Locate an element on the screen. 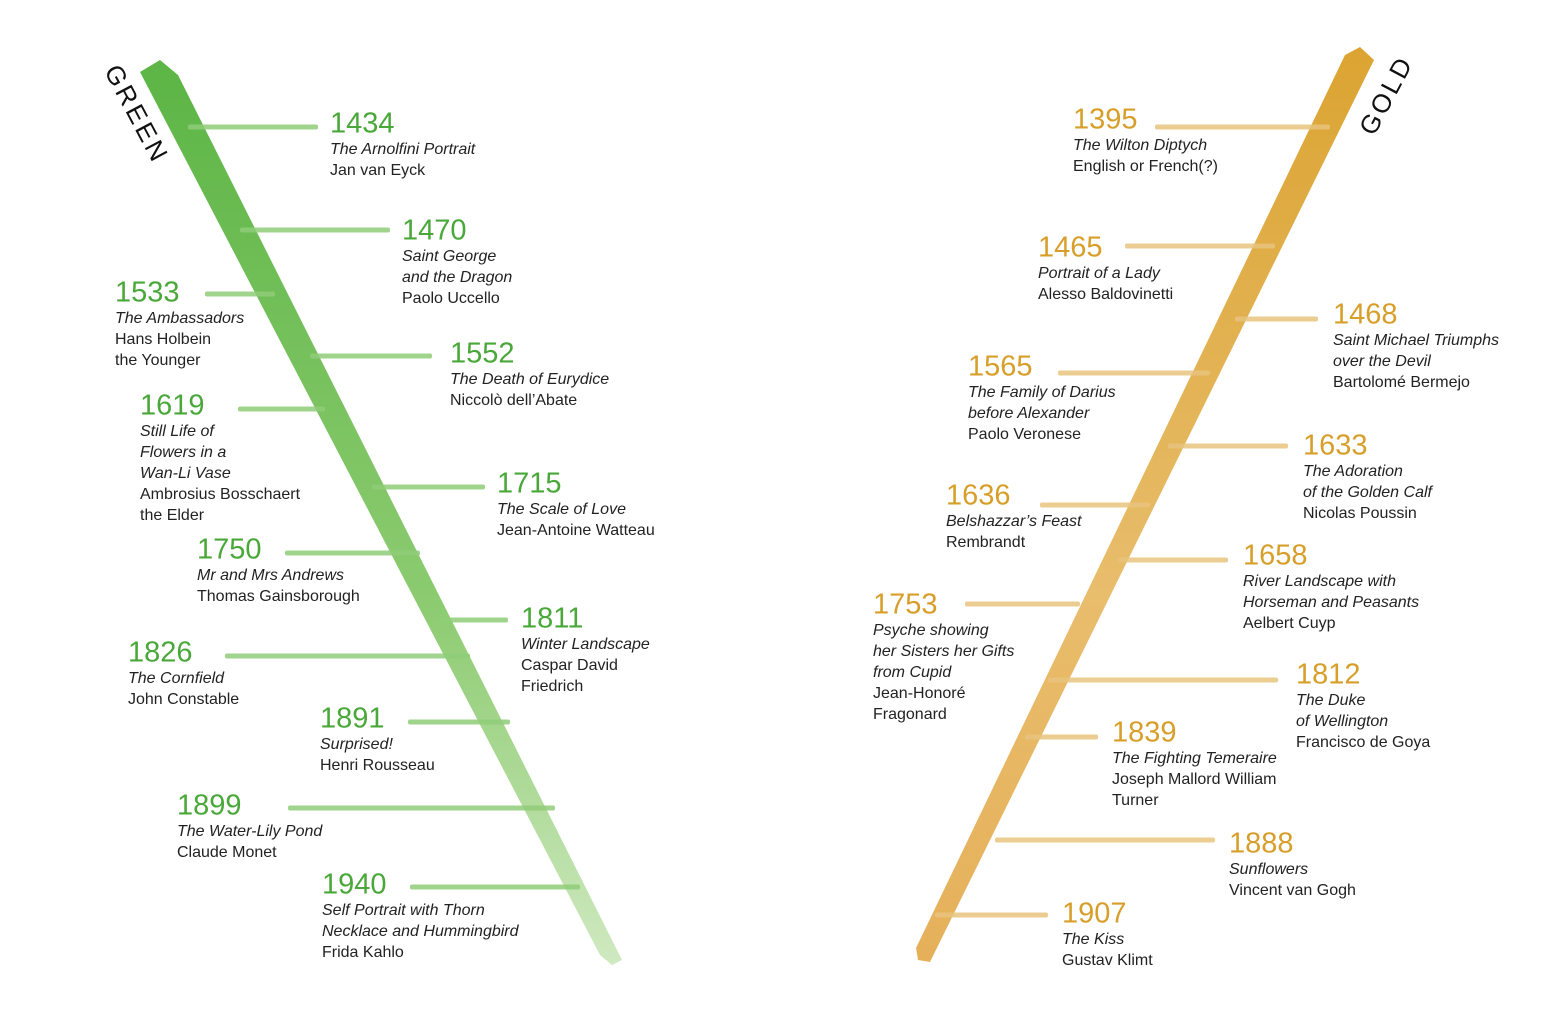 Image resolution: width=1547 pixels, height=1027 pixels. entry-artist: John Constable is located at coordinates (183, 699).